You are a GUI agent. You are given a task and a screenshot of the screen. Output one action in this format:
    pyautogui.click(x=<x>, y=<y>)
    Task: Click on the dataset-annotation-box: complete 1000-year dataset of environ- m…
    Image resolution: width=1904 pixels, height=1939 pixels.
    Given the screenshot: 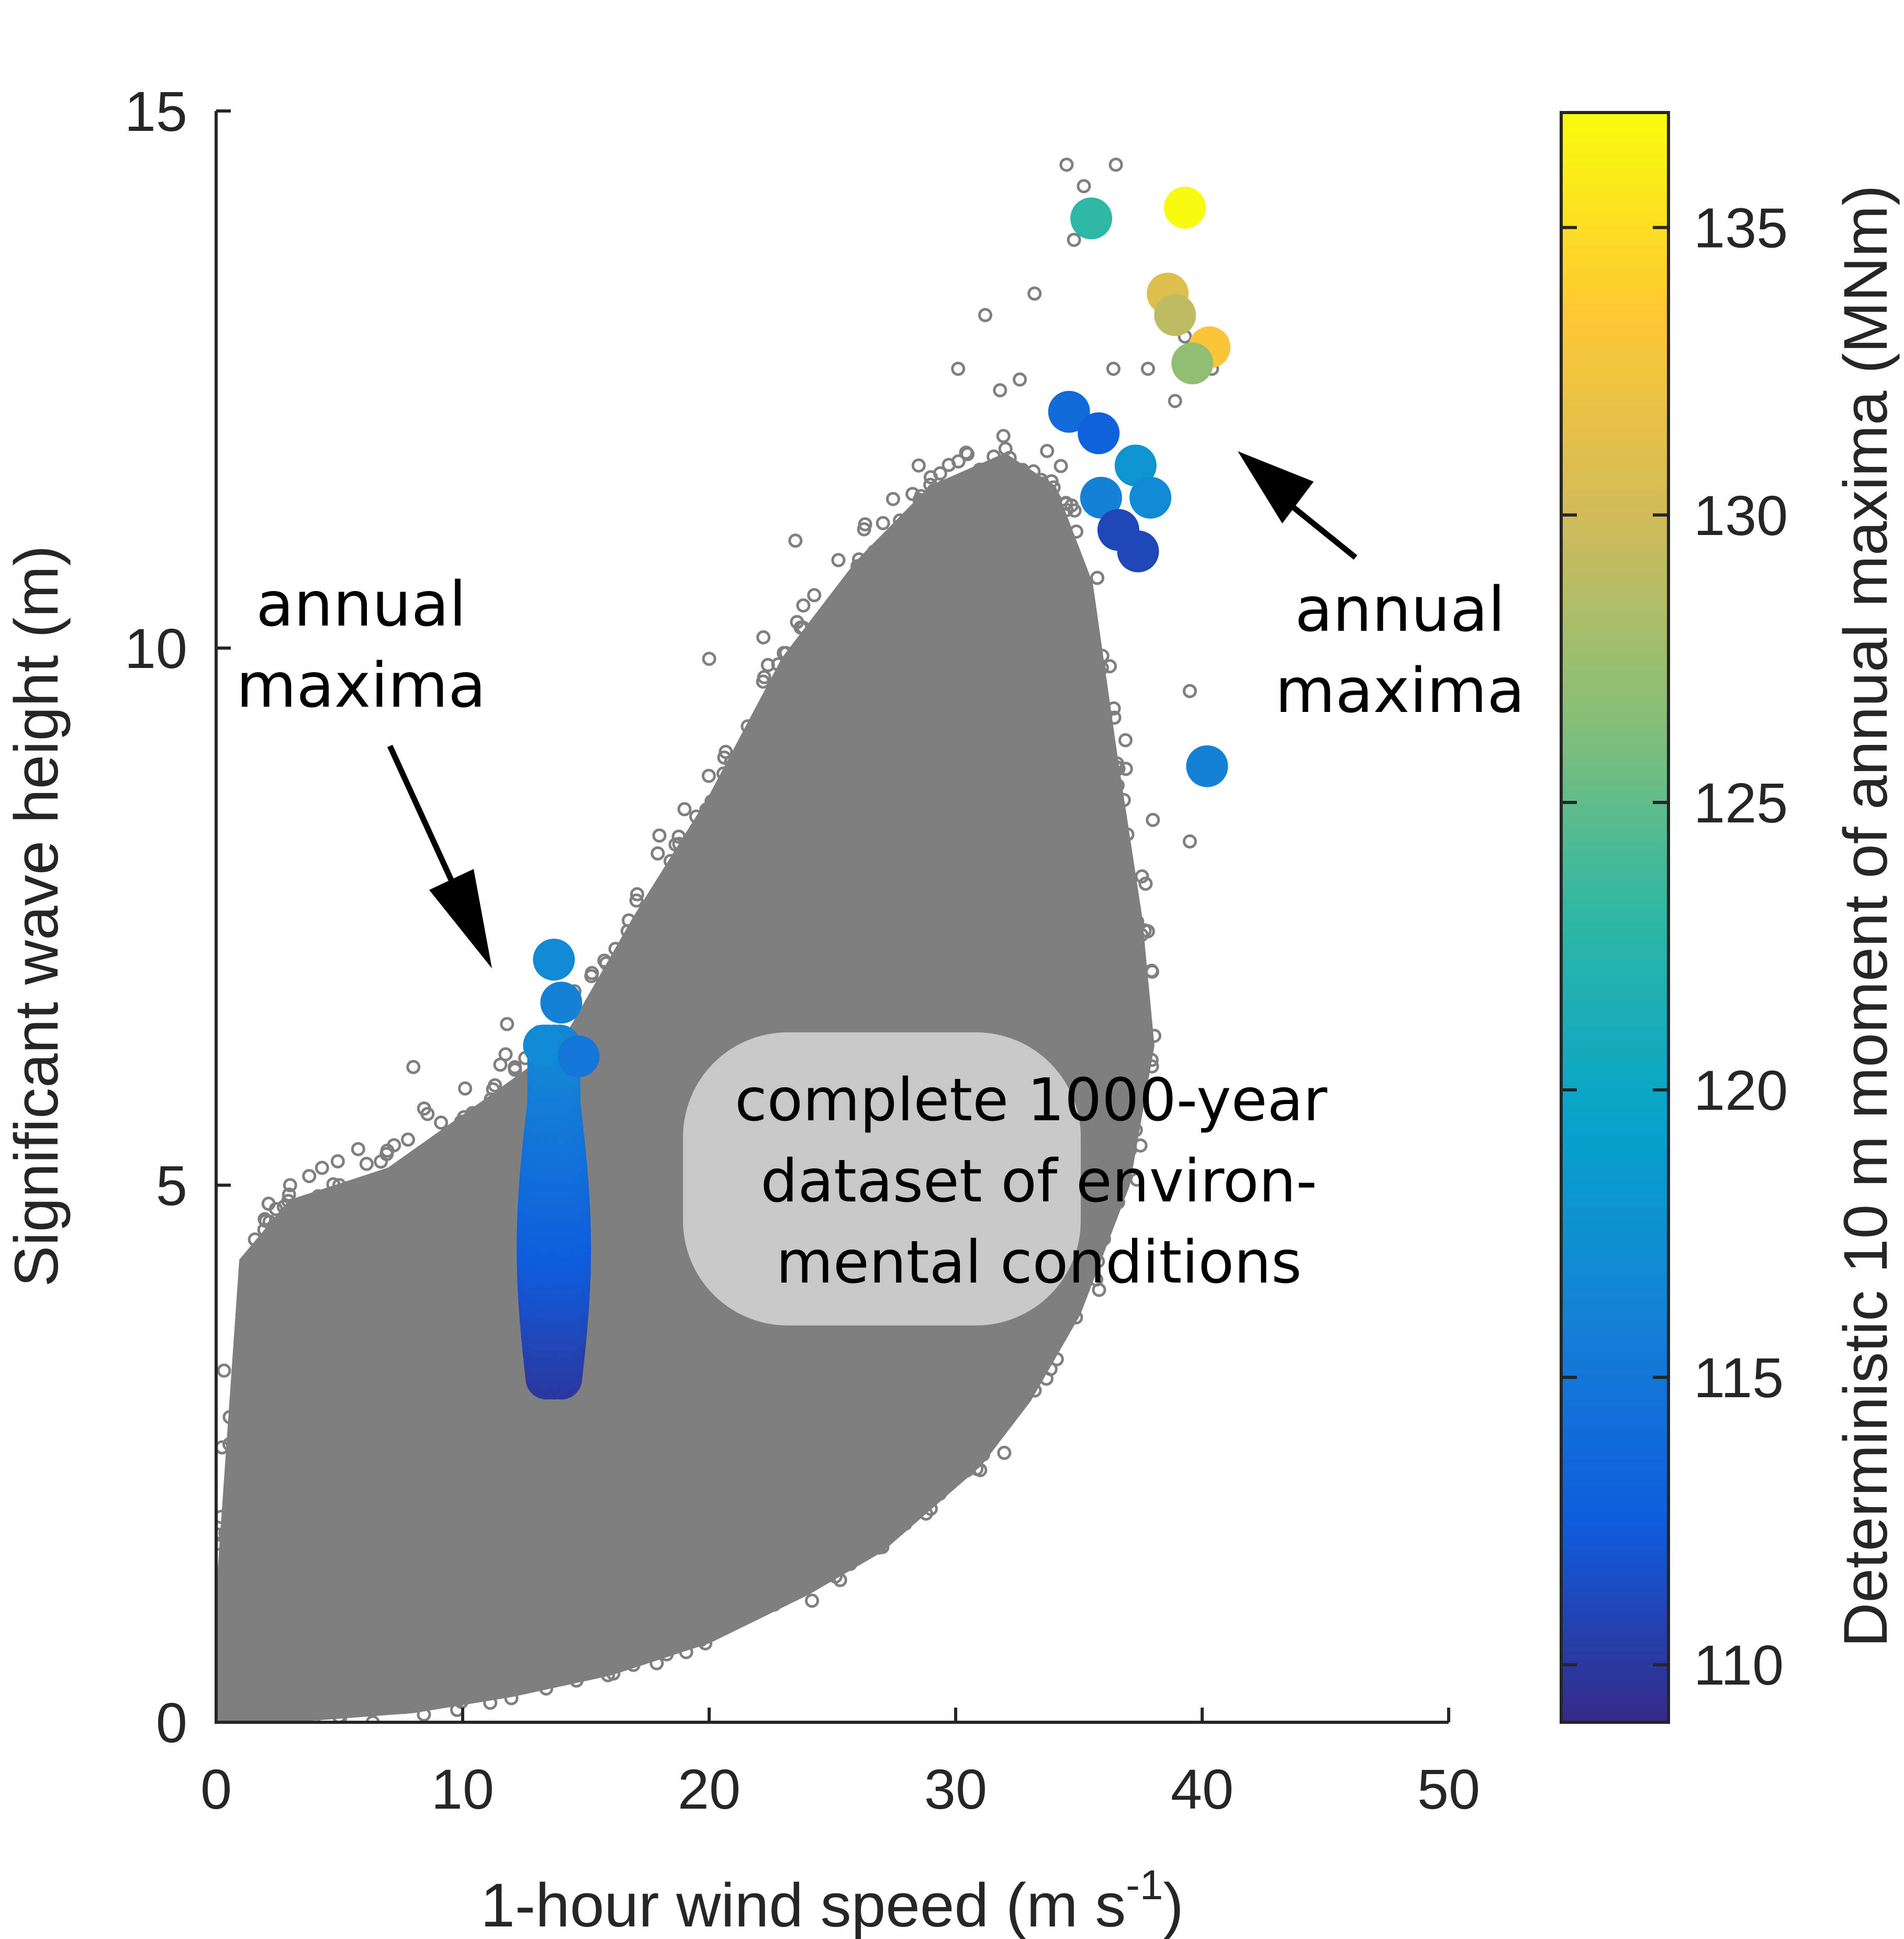 What is the action you would take?
    pyautogui.click(x=1005, y=1178)
    